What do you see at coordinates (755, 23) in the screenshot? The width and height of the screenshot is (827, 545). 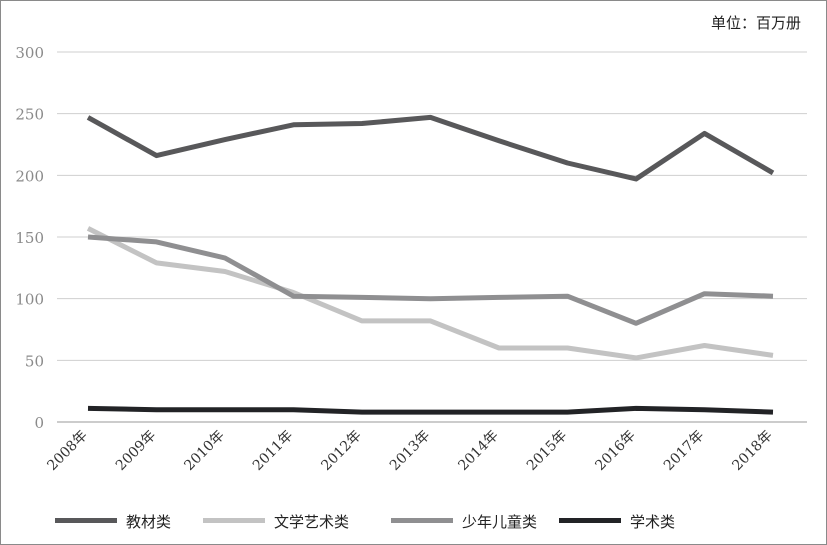 I see `unit-label: 单位：百万册` at bounding box center [755, 23].